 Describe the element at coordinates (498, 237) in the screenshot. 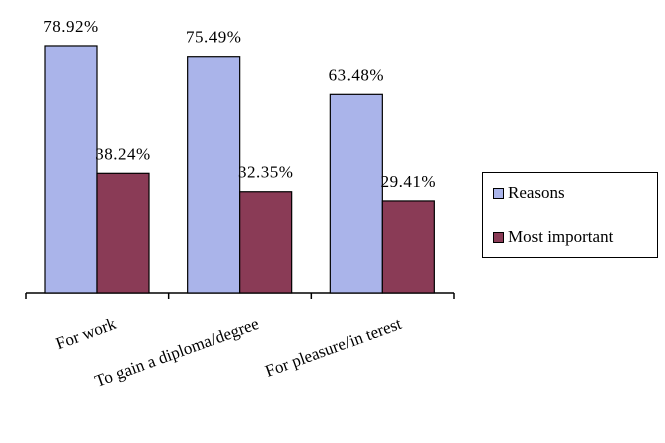

I see `legend-swatch-most-important` at that location.